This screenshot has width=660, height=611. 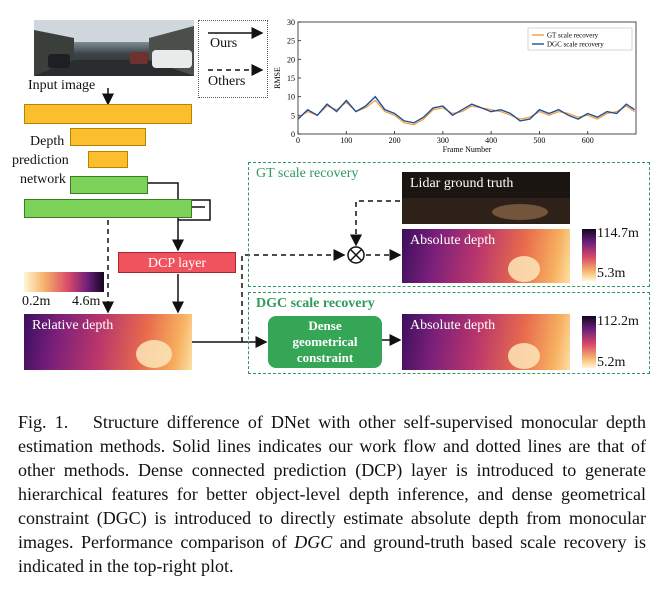 I want to click on chart-legend, so click(x=580, y=39).